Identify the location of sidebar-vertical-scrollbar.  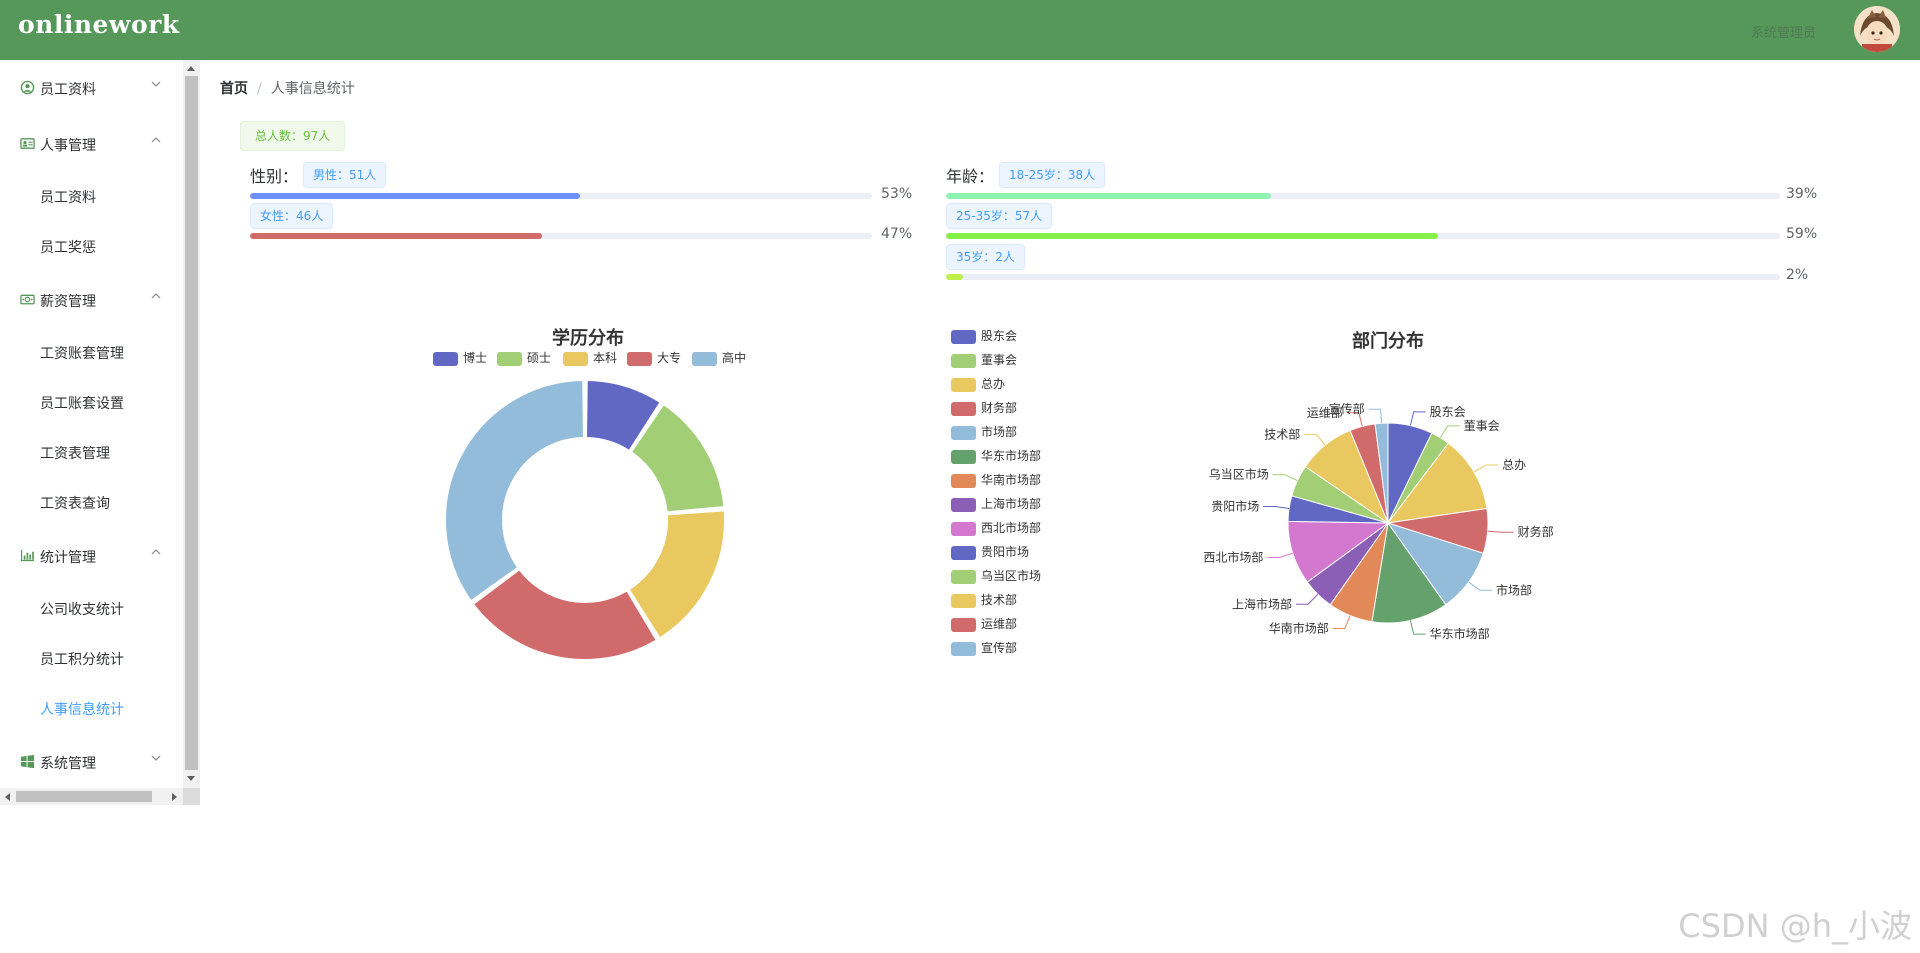
(191, 424).